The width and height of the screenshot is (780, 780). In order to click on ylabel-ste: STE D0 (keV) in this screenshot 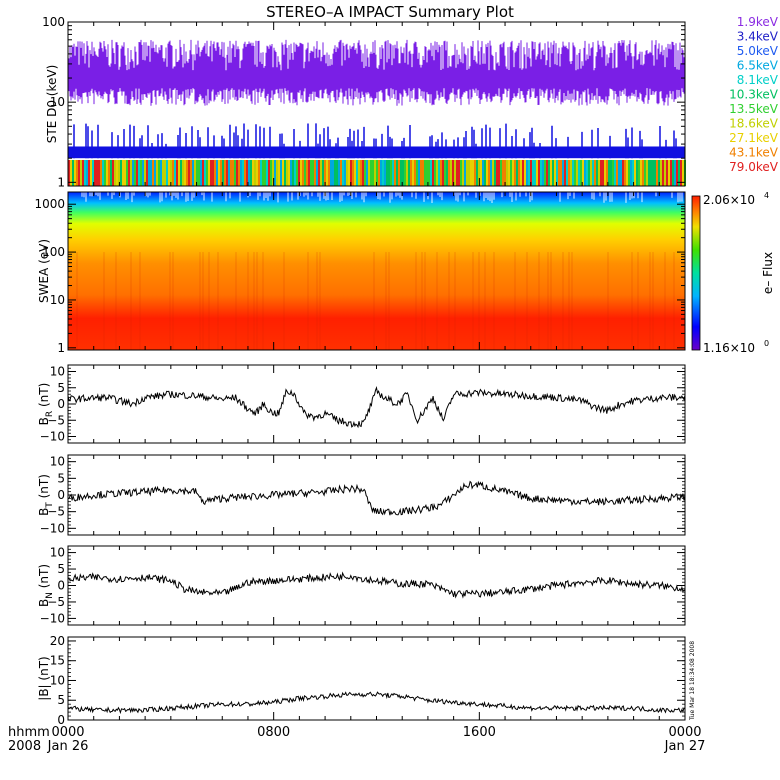, I will do `click(52, 104)`.